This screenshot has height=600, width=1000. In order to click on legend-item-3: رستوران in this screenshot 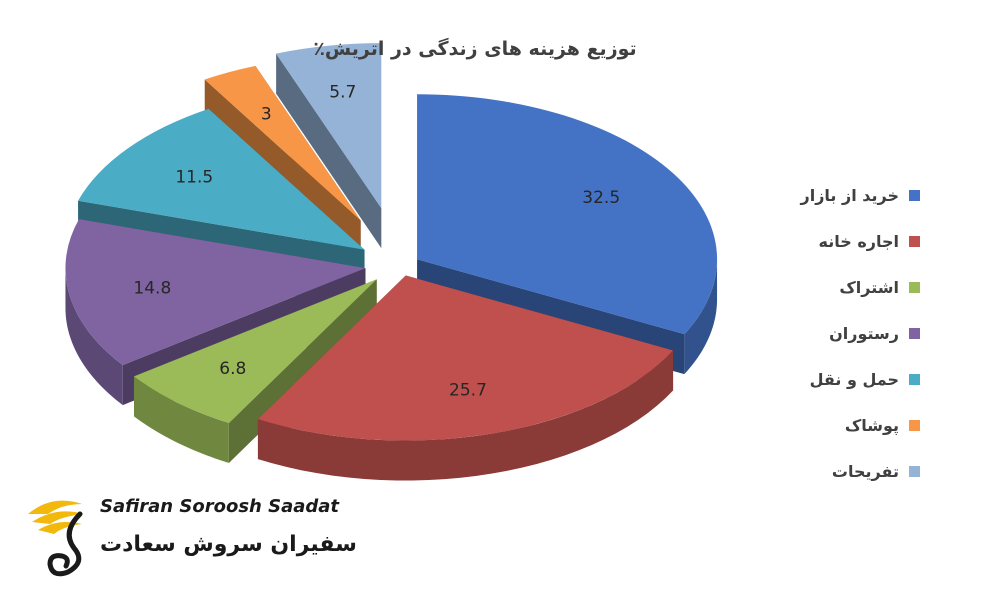, I will do `click(850, 333)`.